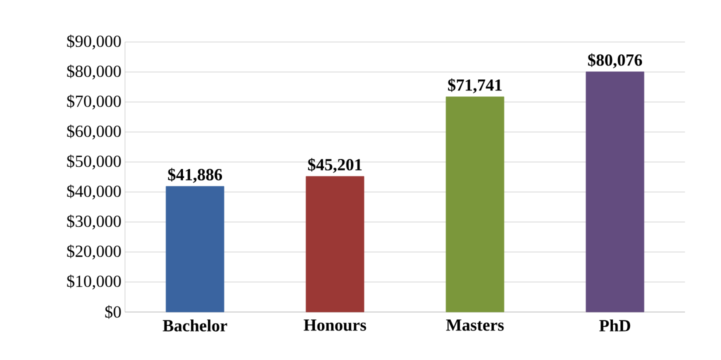  I want to click on y-tick-label: $70,000, so click(94, 102).